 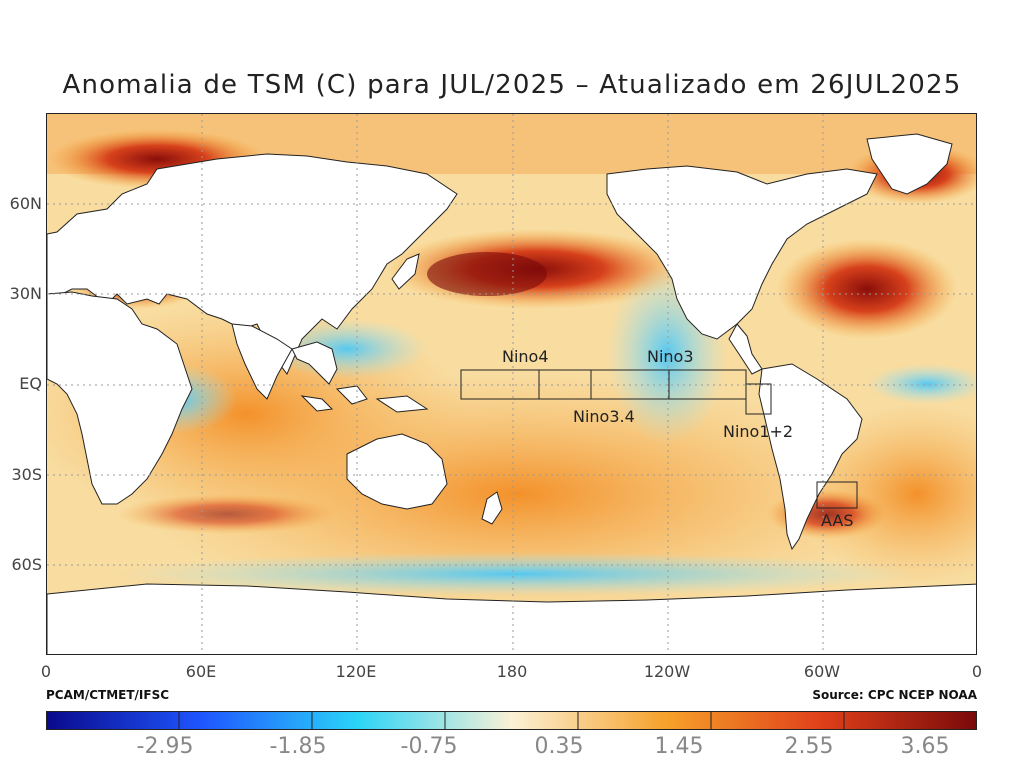 I want to click on lon-label-60w: 60W, so click(x=822, y=671).